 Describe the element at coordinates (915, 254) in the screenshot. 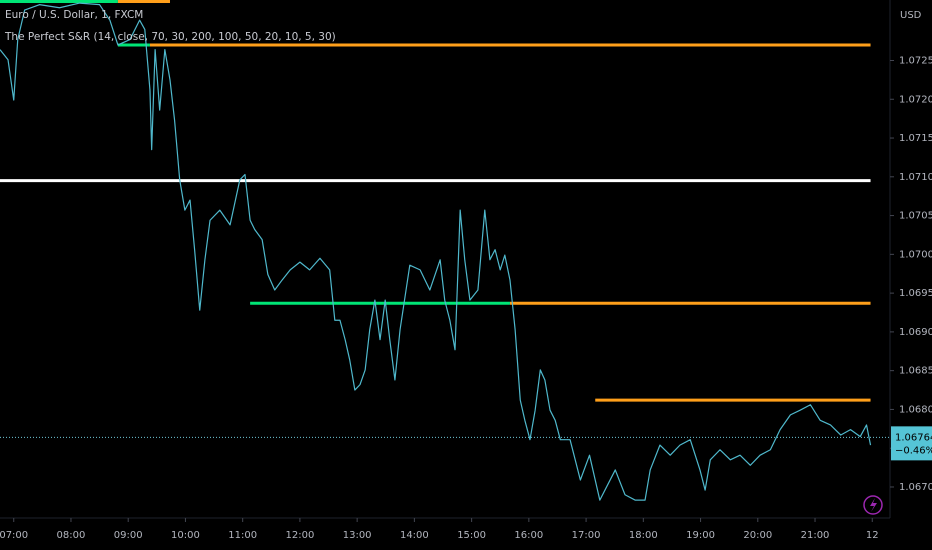

I see `y-tick-label: 1.07000` at that location.